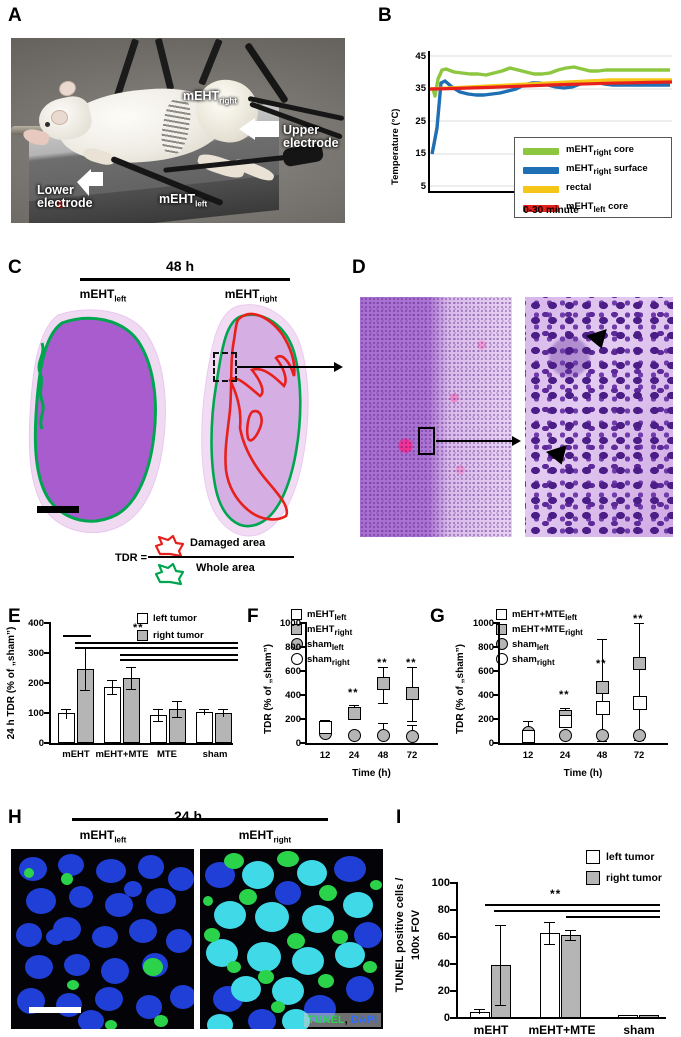 This screenshot has width=681, height=1037. I want to click on panel-e-bar-sham-right, so click(223, 728).